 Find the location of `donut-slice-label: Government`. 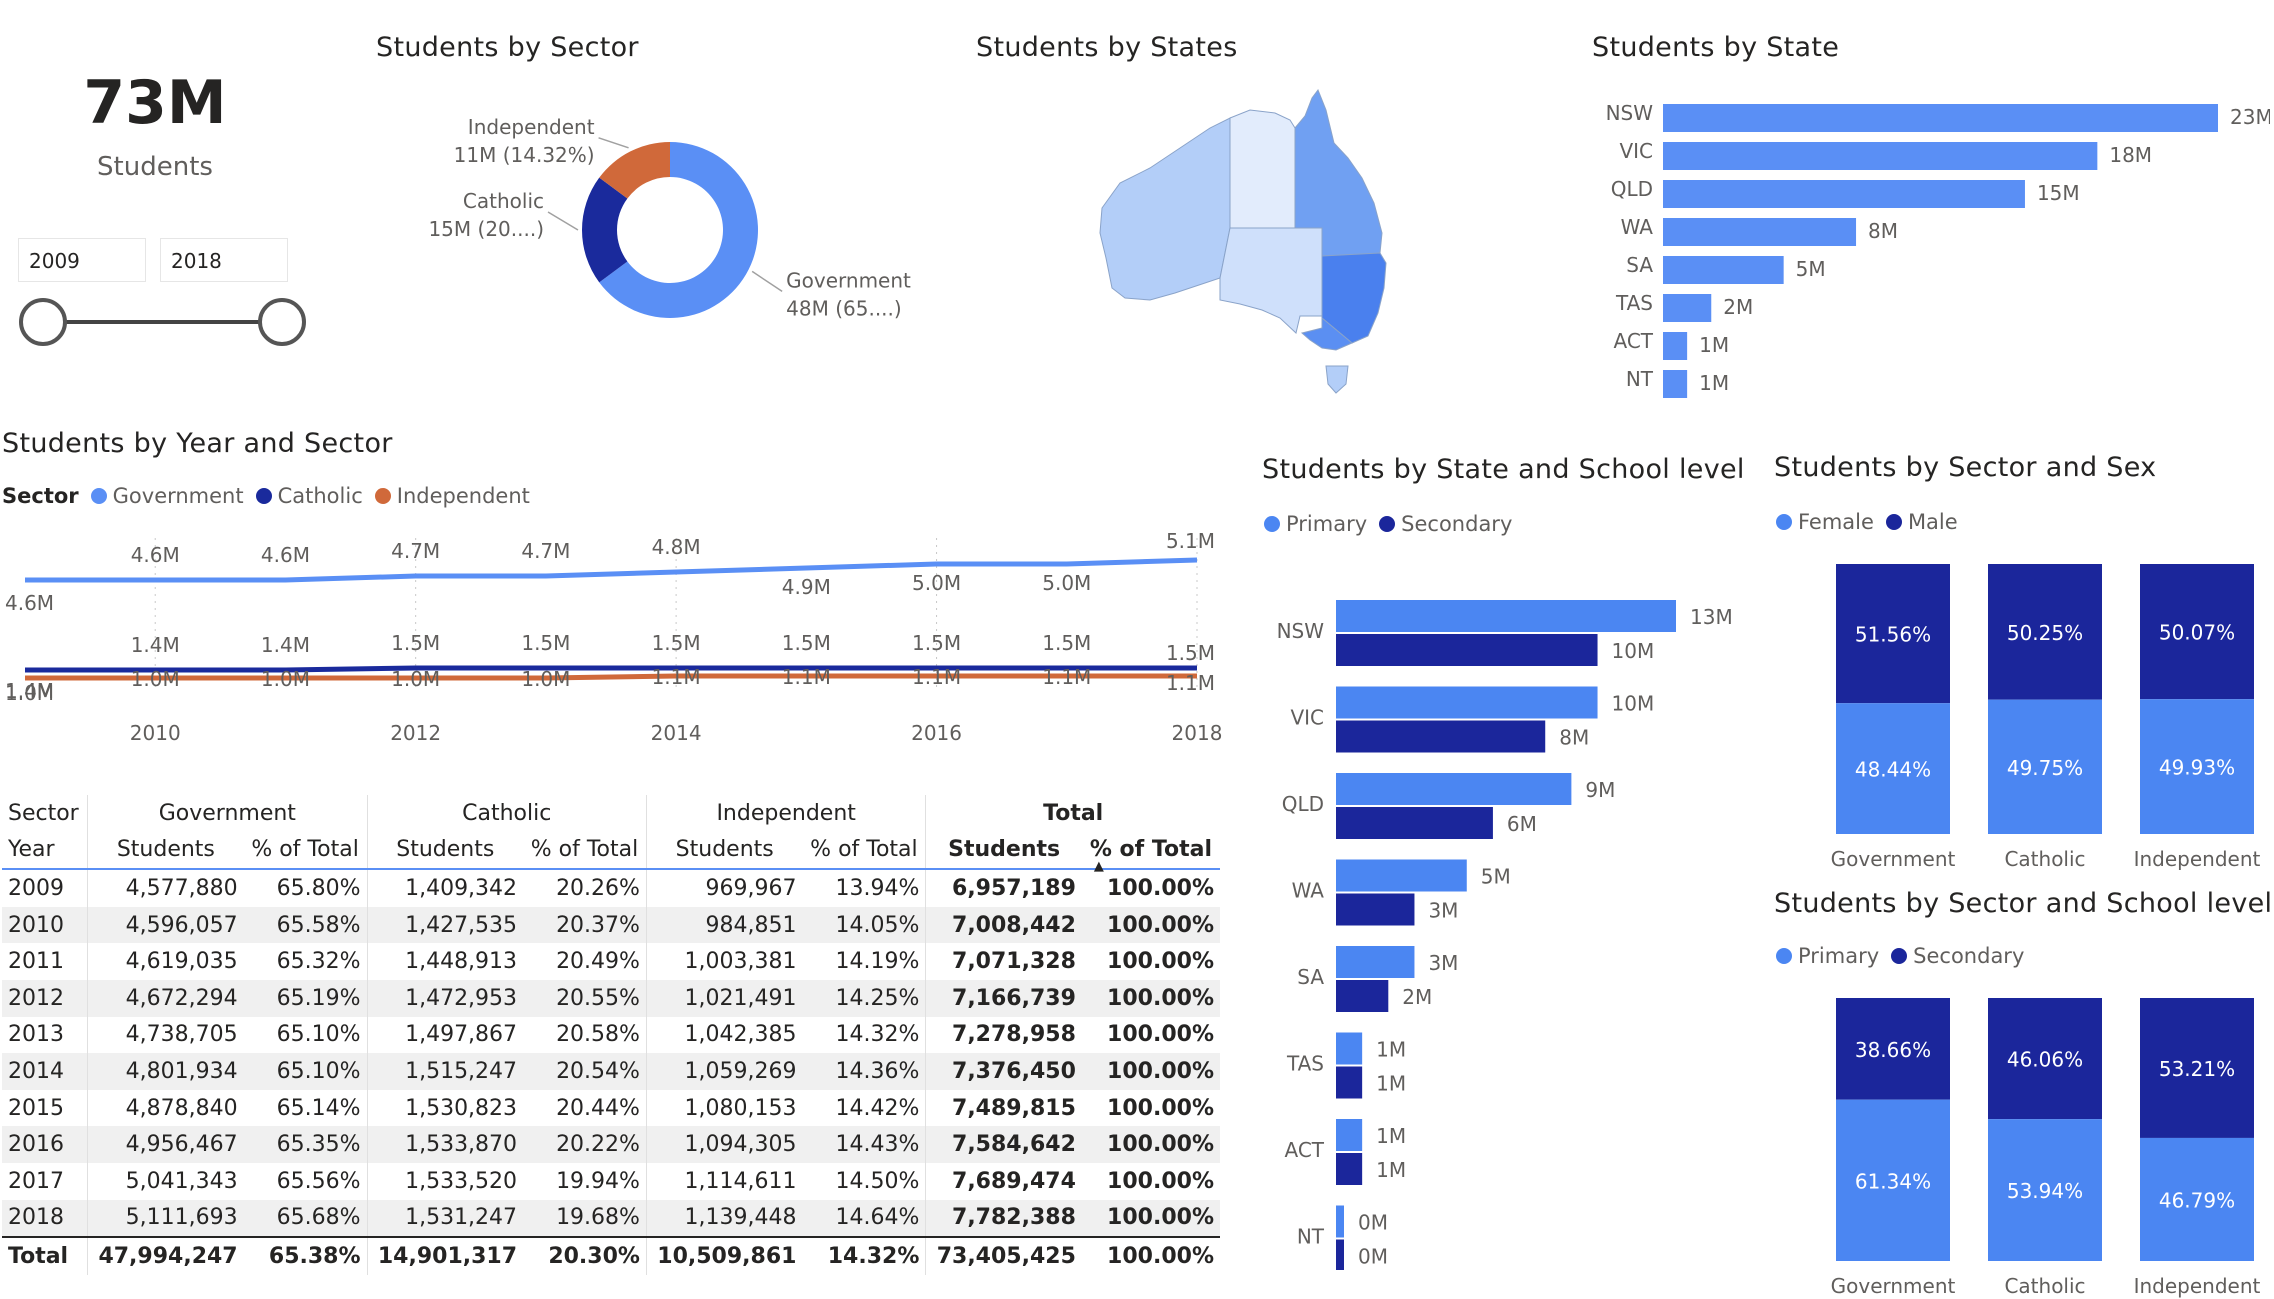

donut-slice-label: Government is located at coordinates (848, 280).